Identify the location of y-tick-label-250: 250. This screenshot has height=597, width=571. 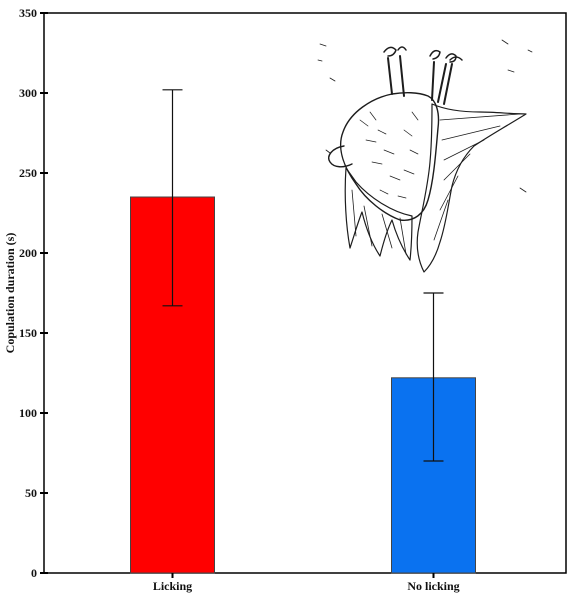
(28, 173).